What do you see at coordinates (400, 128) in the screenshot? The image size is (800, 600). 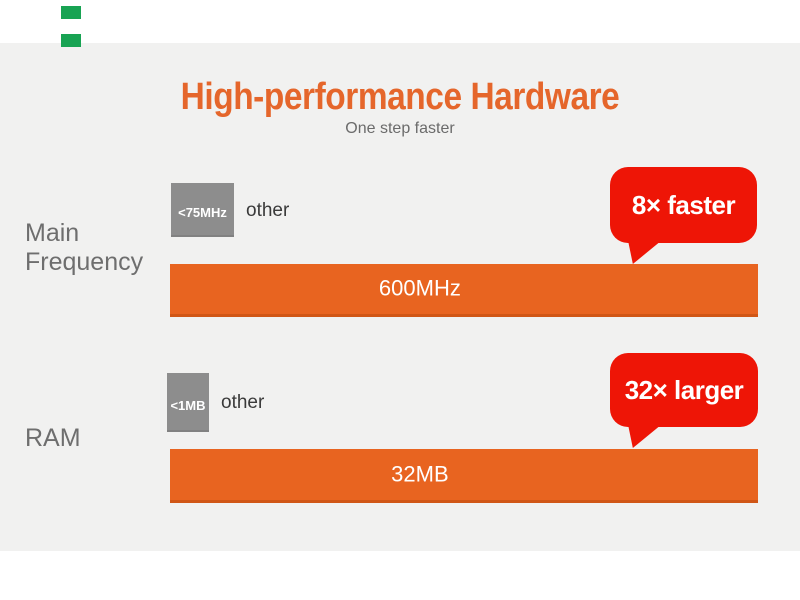 I see `page-subtitle: One step faster` at bounding box center [400, 128].